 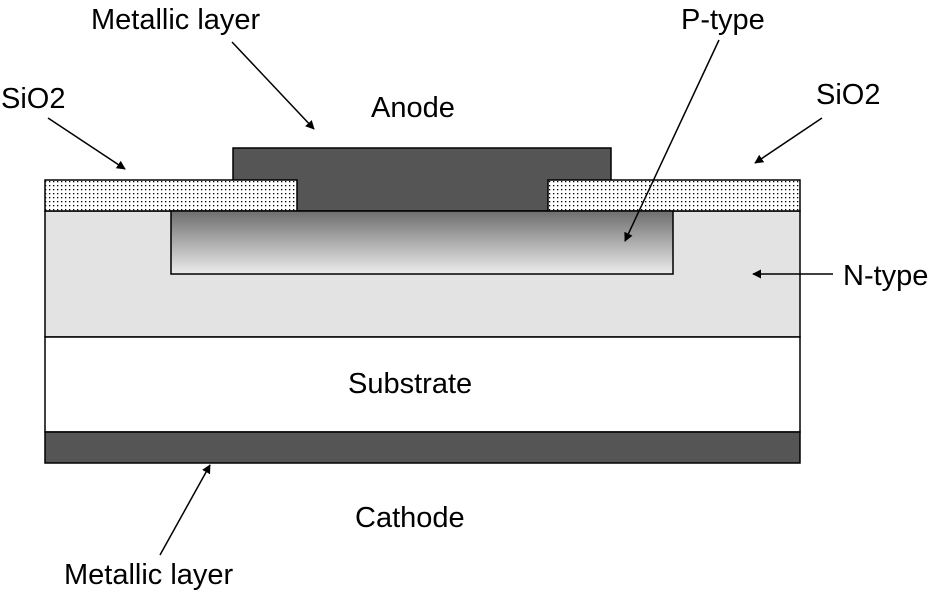 I want to click on label-n-type: N-type, so click(x=885, y=276).